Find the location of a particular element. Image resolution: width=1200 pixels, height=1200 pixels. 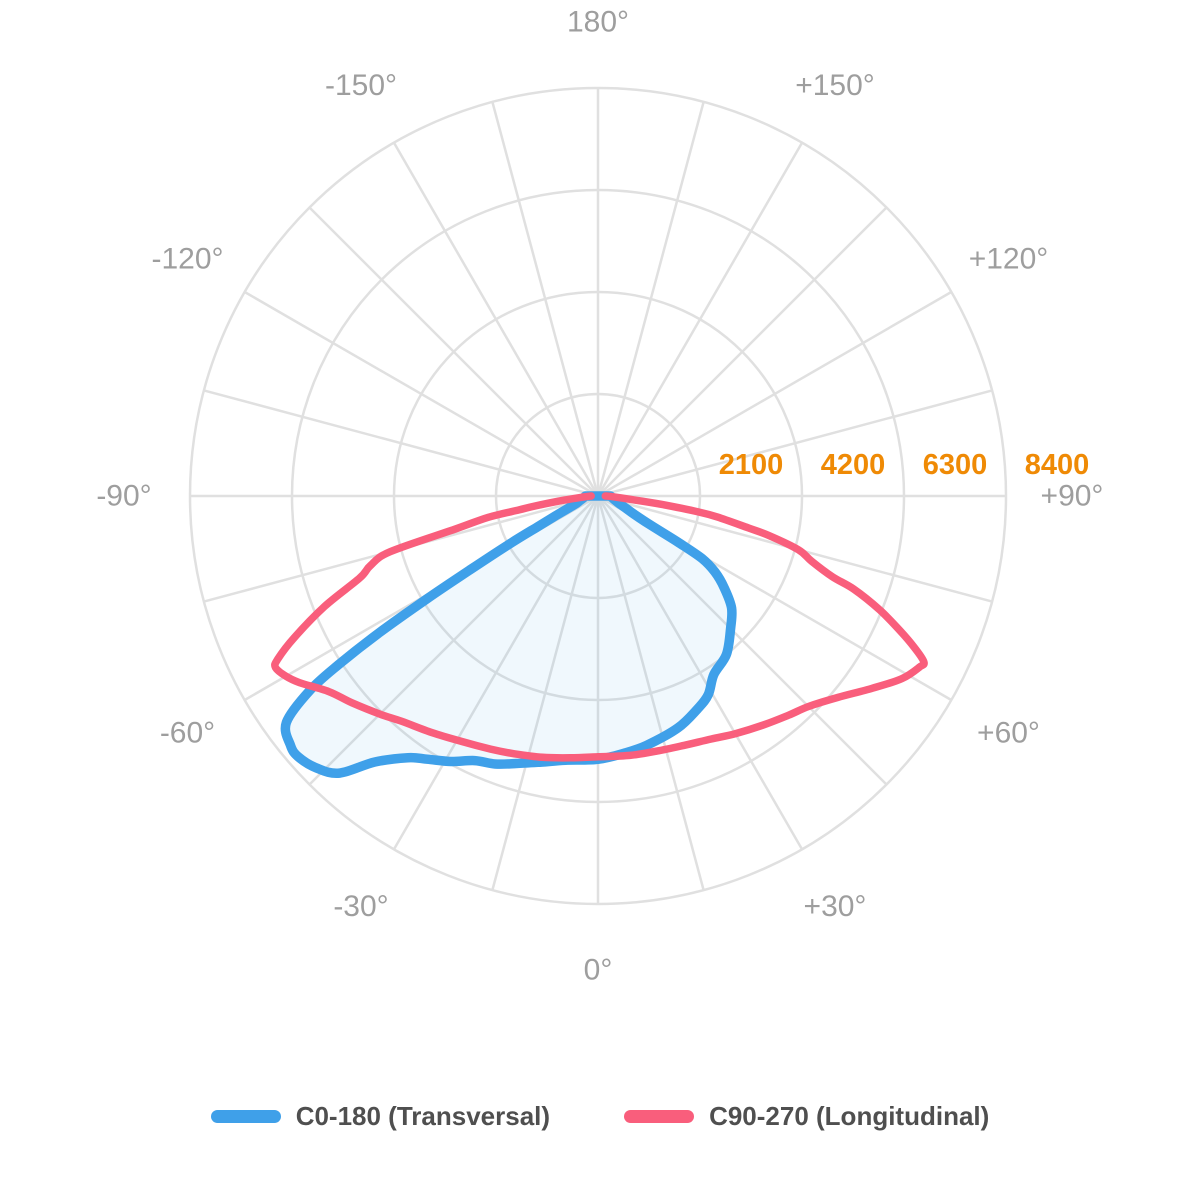

angle-tick-label--30: -30° is located at coordinates (360, 906).